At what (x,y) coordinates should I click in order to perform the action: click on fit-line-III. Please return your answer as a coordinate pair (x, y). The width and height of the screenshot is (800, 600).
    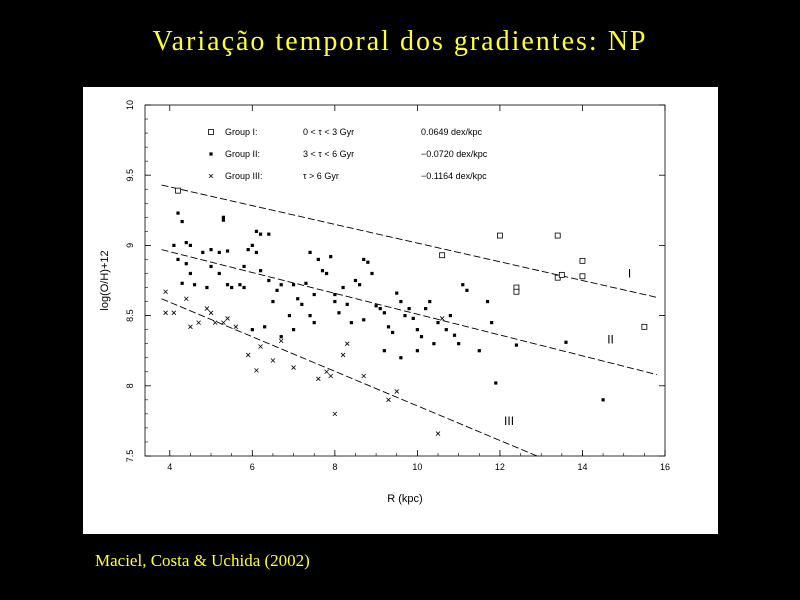
    Looking at the image, I should click on (349, 377).